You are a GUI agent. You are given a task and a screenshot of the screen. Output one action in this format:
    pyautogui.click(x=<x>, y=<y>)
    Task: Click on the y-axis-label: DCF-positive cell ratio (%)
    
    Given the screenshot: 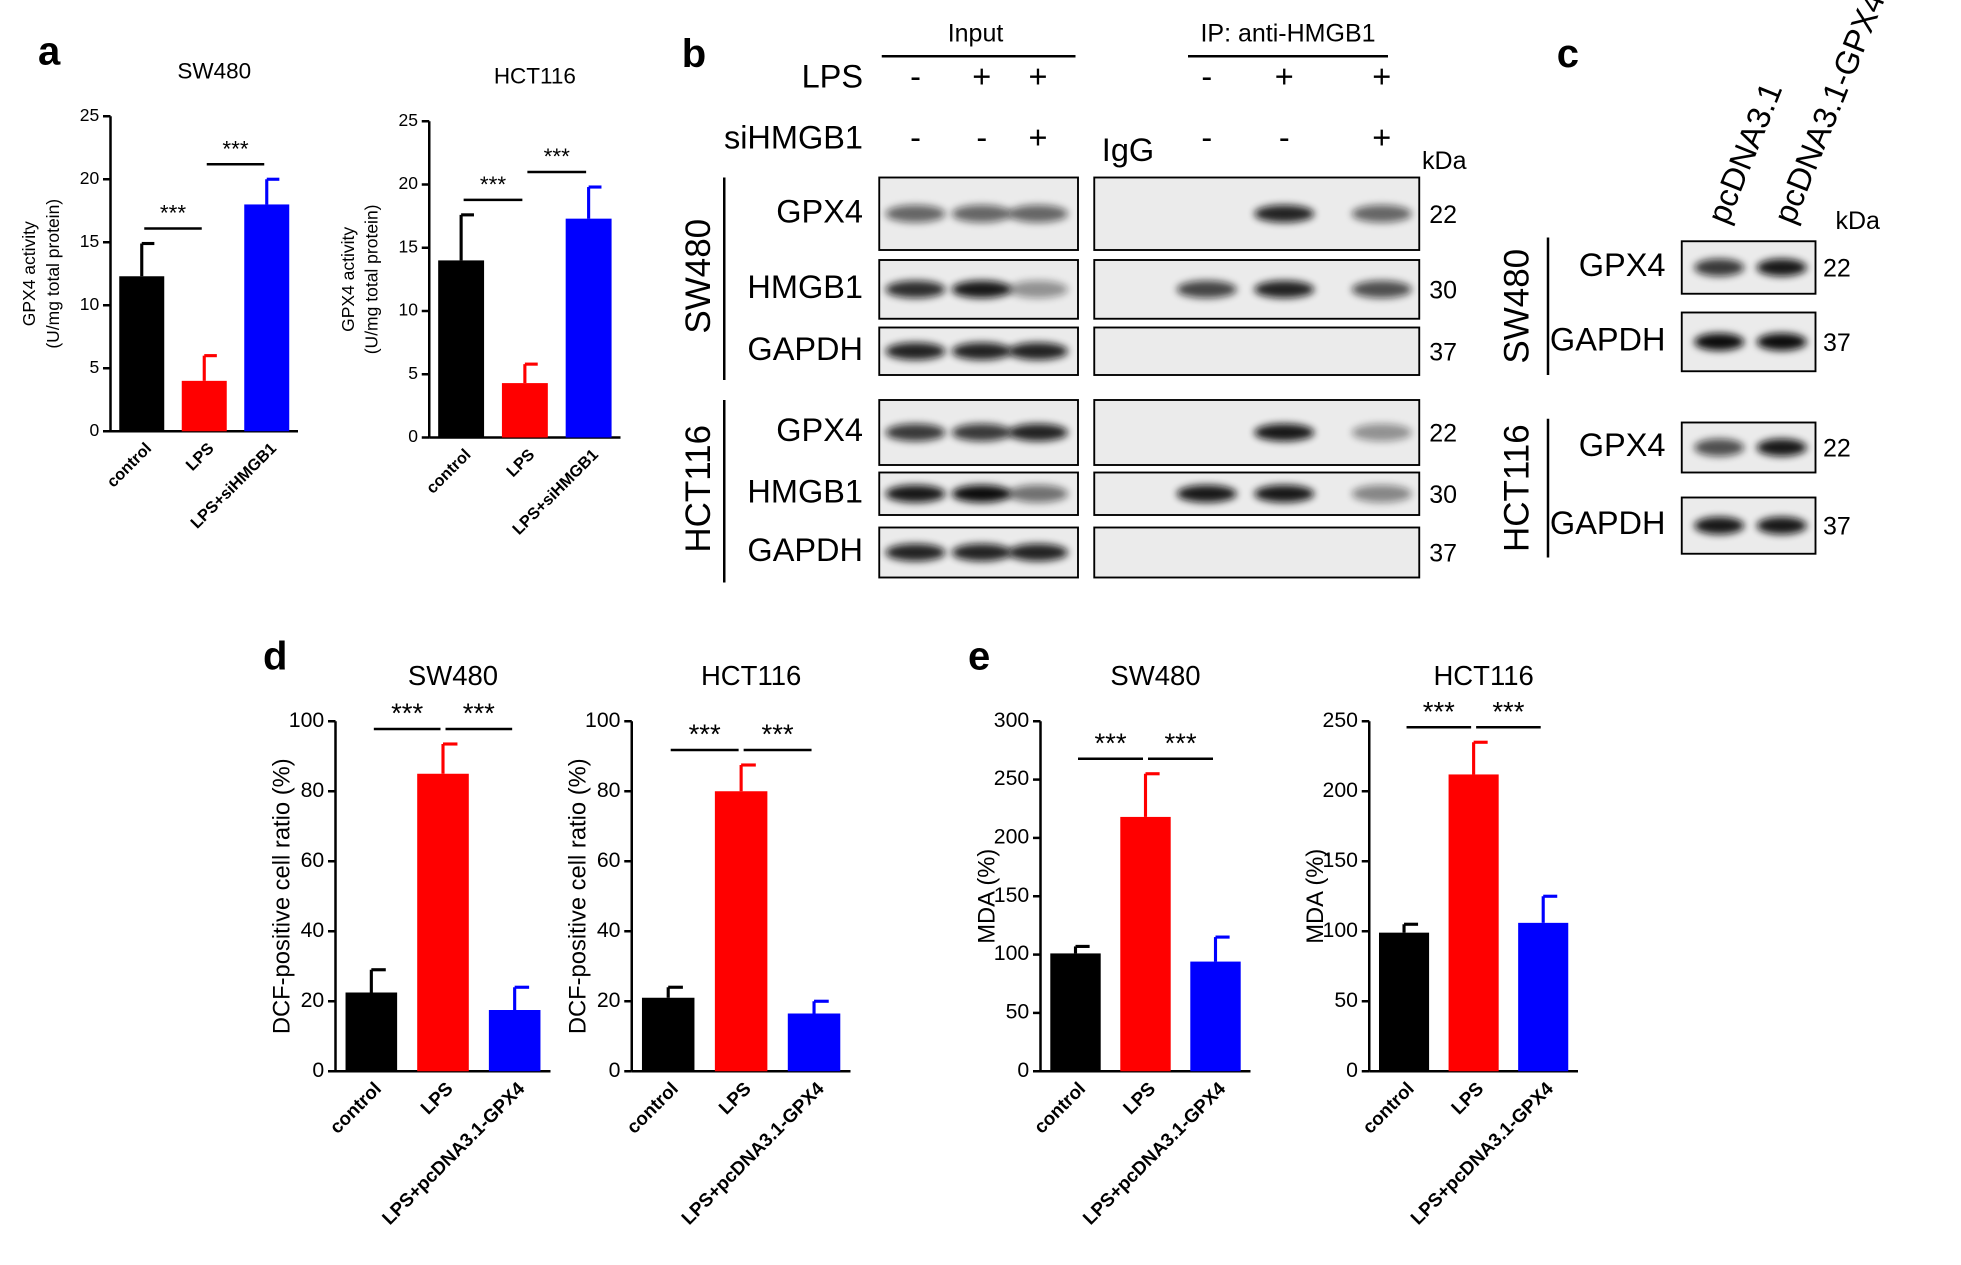 What is the action you would take?
    pyautogui.click(x=578, y=896)
    